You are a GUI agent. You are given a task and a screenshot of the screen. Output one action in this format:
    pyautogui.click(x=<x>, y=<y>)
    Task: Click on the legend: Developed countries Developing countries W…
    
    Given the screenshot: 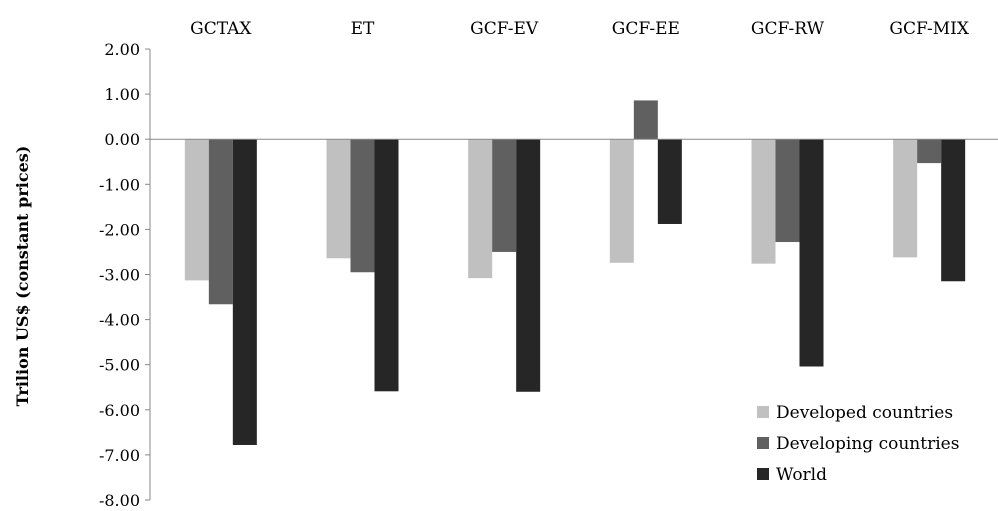 What is the action you would take?
    pyautogui.click(x=858, y=444)
    